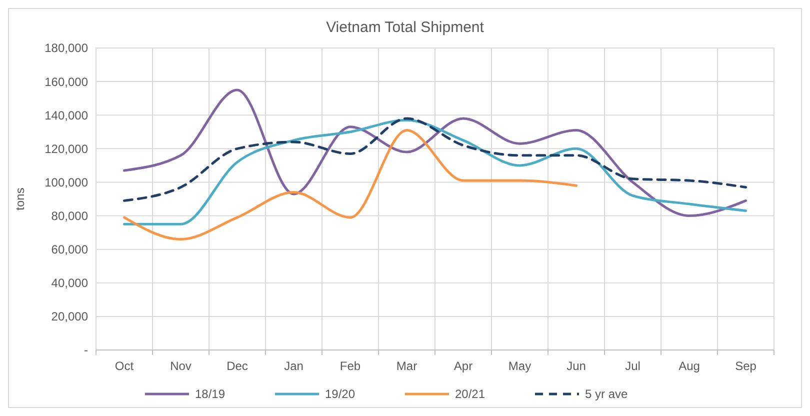  Describe the element at coordinates (66, 81) in the screenshot. I see `y-tick-label: 160,000` at that location.